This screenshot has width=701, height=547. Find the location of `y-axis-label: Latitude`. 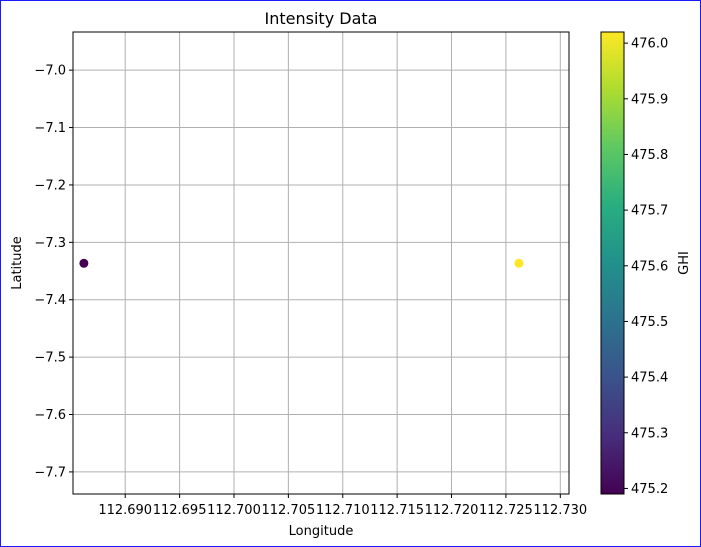

y-axis-label: Latitude is located at coordinates (17, 263).